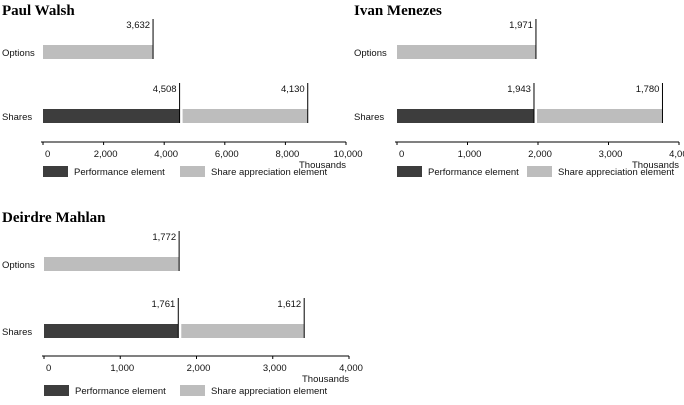 Image resolution: width=684 pixels, height=405 pixels. Describe the element at coordinates (54, 218) in the screenshot. I see `chart-title: Deirdre Mahlan` at that location.